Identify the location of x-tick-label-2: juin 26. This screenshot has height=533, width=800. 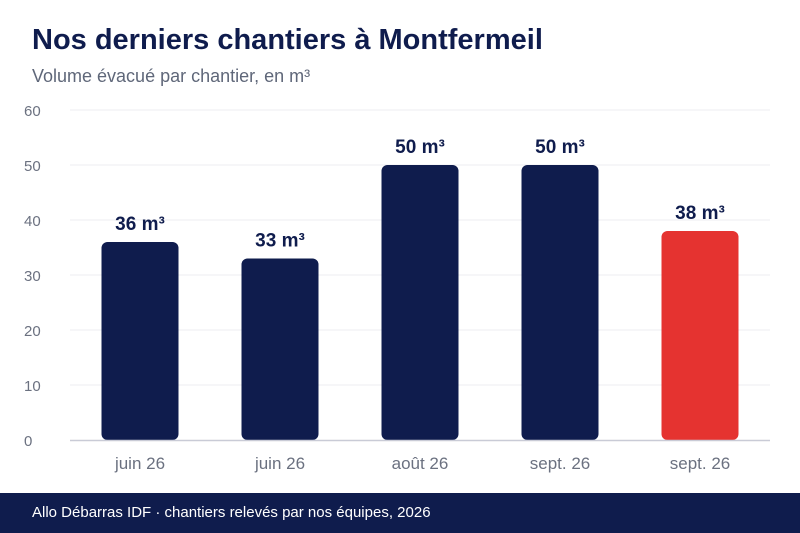
(279, 463).